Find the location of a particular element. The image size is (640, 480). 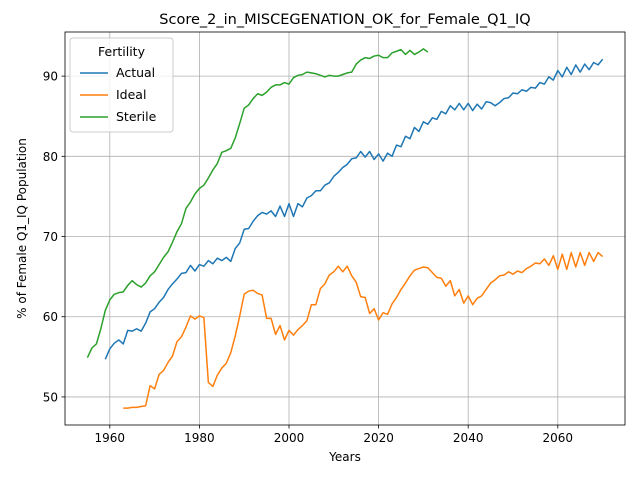

x-tick-label: 2060 is located at coordinates (558, 438).